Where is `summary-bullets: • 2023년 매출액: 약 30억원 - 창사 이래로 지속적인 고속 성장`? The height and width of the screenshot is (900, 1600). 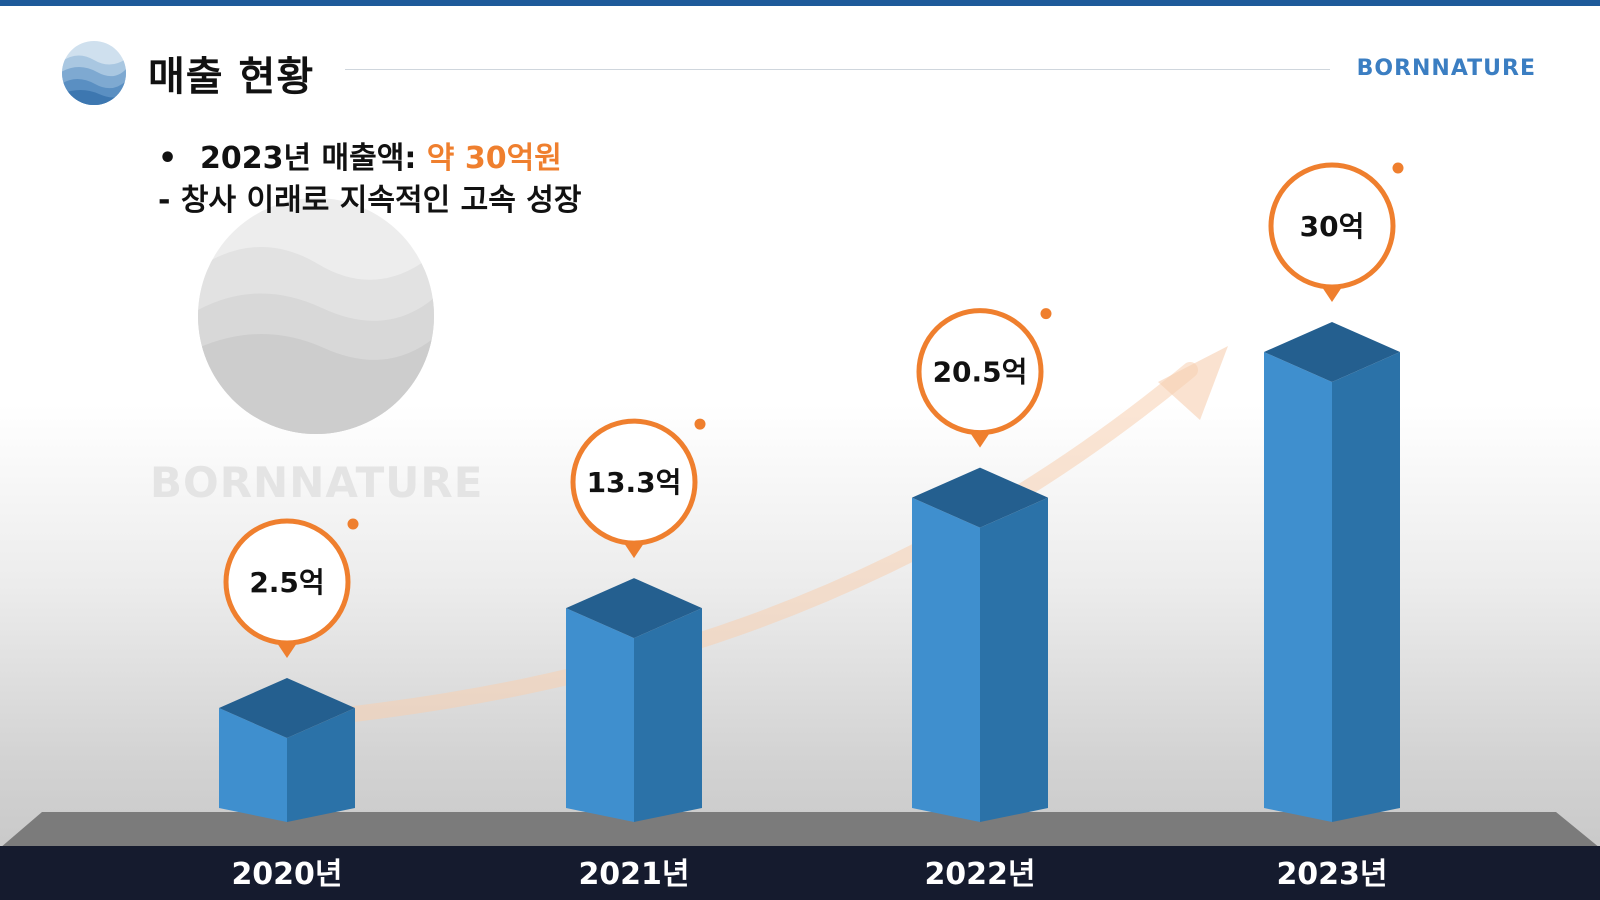 summary-bullets: • 2023년 매출액: 약 30억원 - 창사 이래로 지속적인 고속 성장 is located at coordinates (369, 180).